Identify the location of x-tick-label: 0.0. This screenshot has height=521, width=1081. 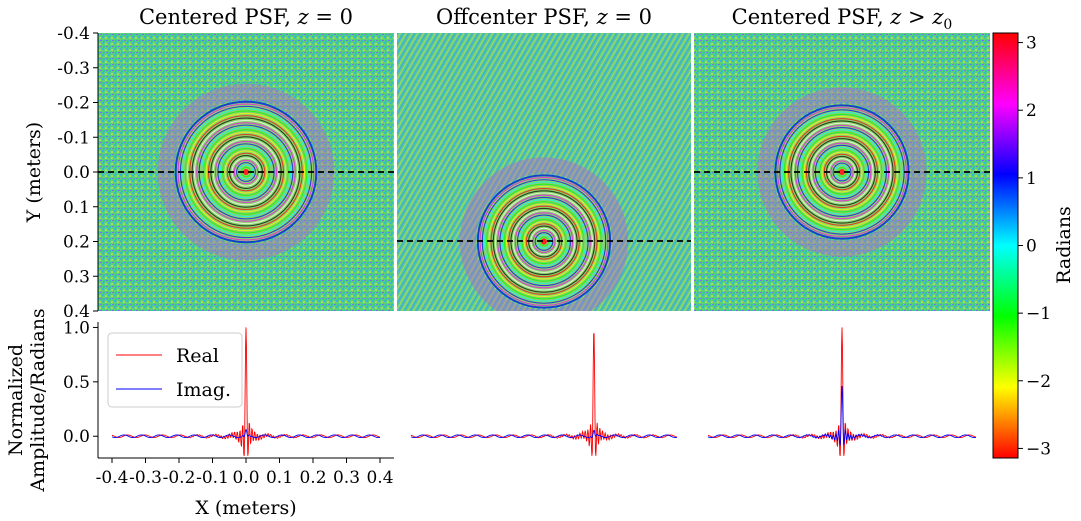
(245, 478).